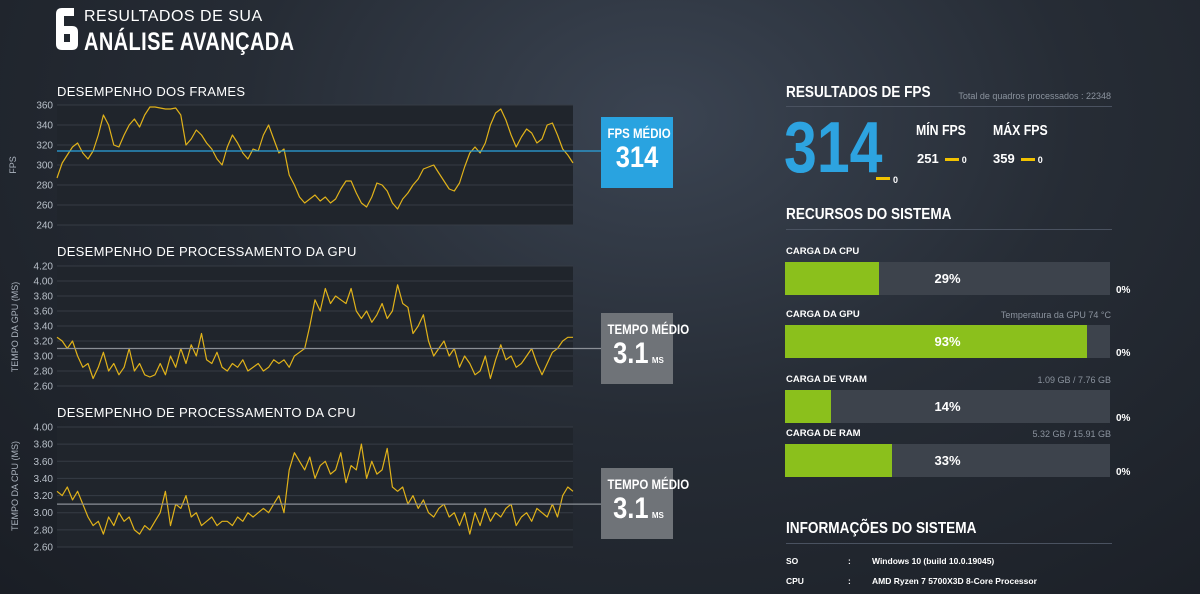  I want to click on resource-bar-value: 33%, so click(947, 460).